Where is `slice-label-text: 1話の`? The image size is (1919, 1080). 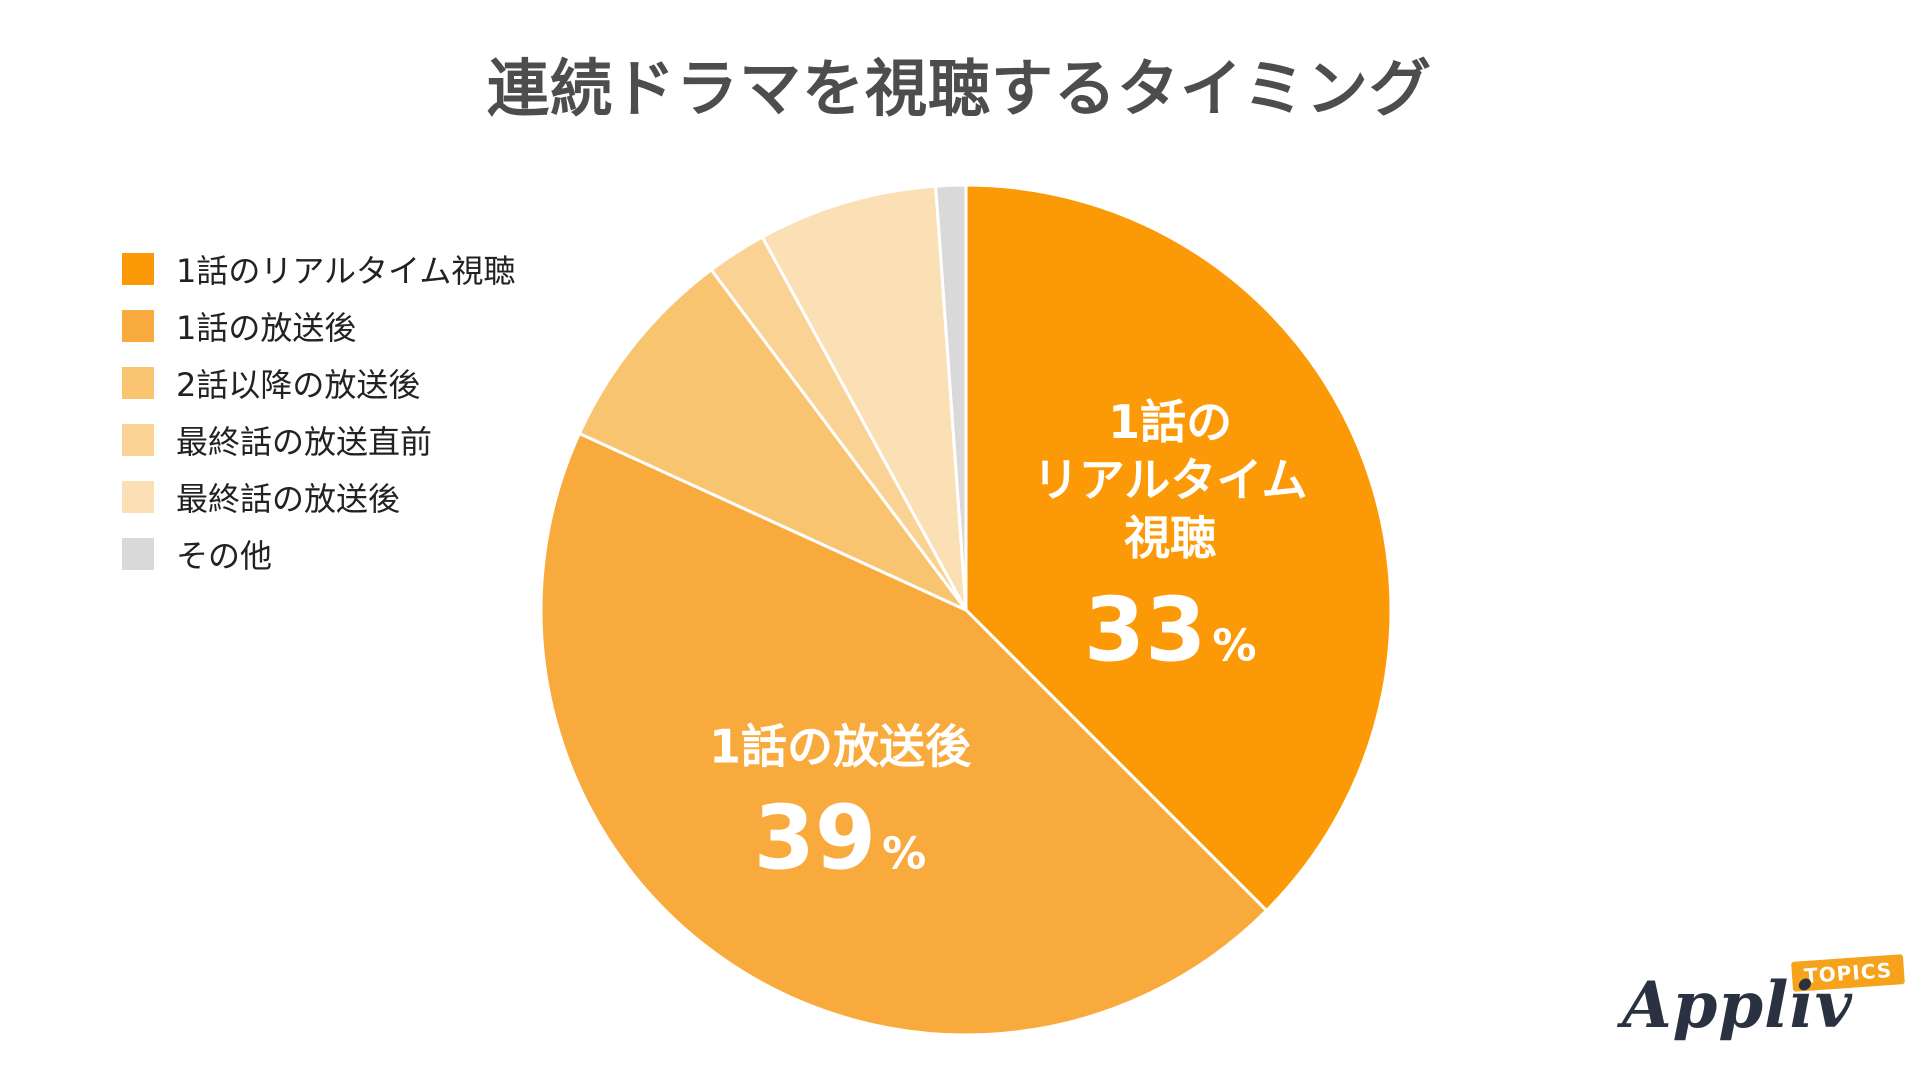
slice-label-text: 1話の is located at coordinates (1170, 422).